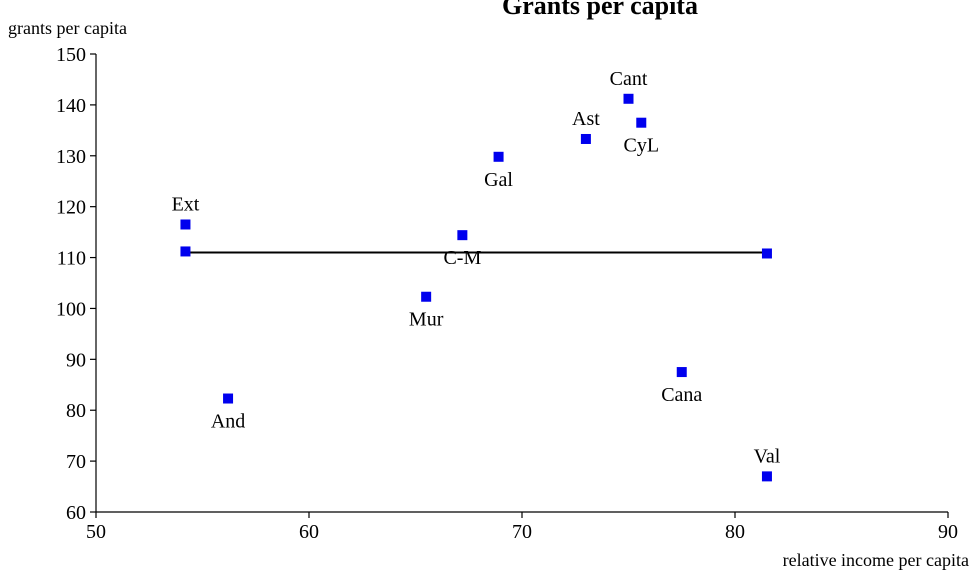 This screenshot has height=574, width=971. I want to click on x-tick-label: 70, so click(522, 532).